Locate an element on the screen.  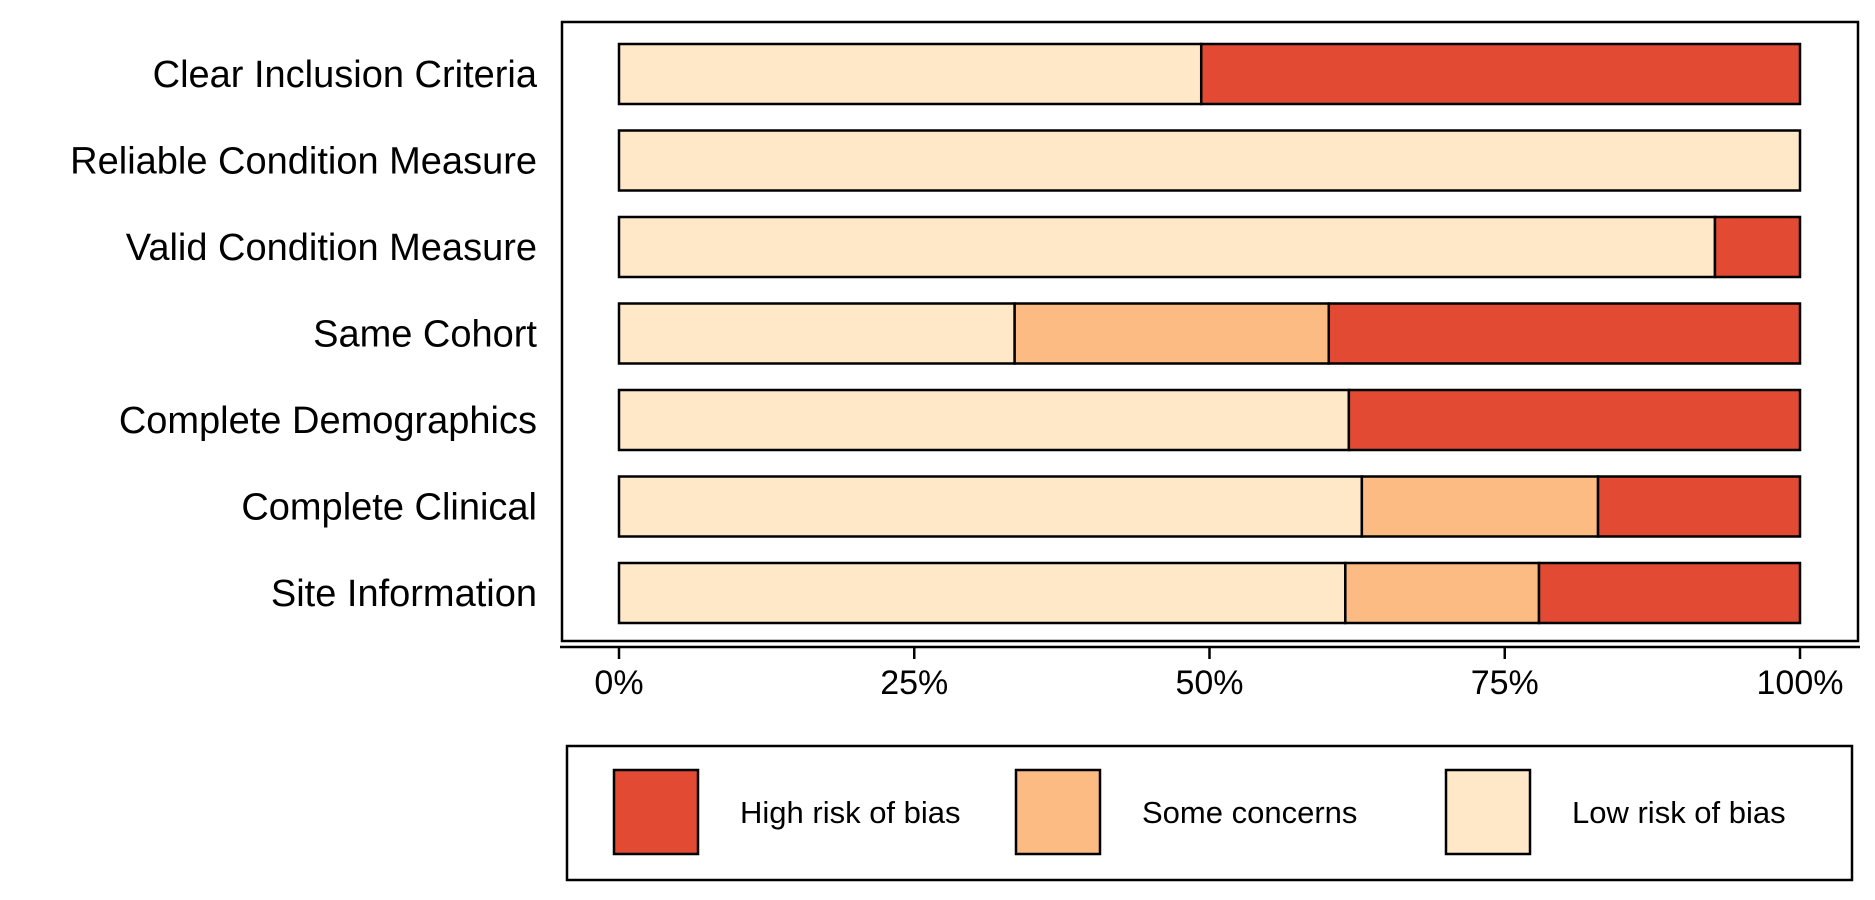
x-tick-label: 75% is located at coordinates (1505, 683).